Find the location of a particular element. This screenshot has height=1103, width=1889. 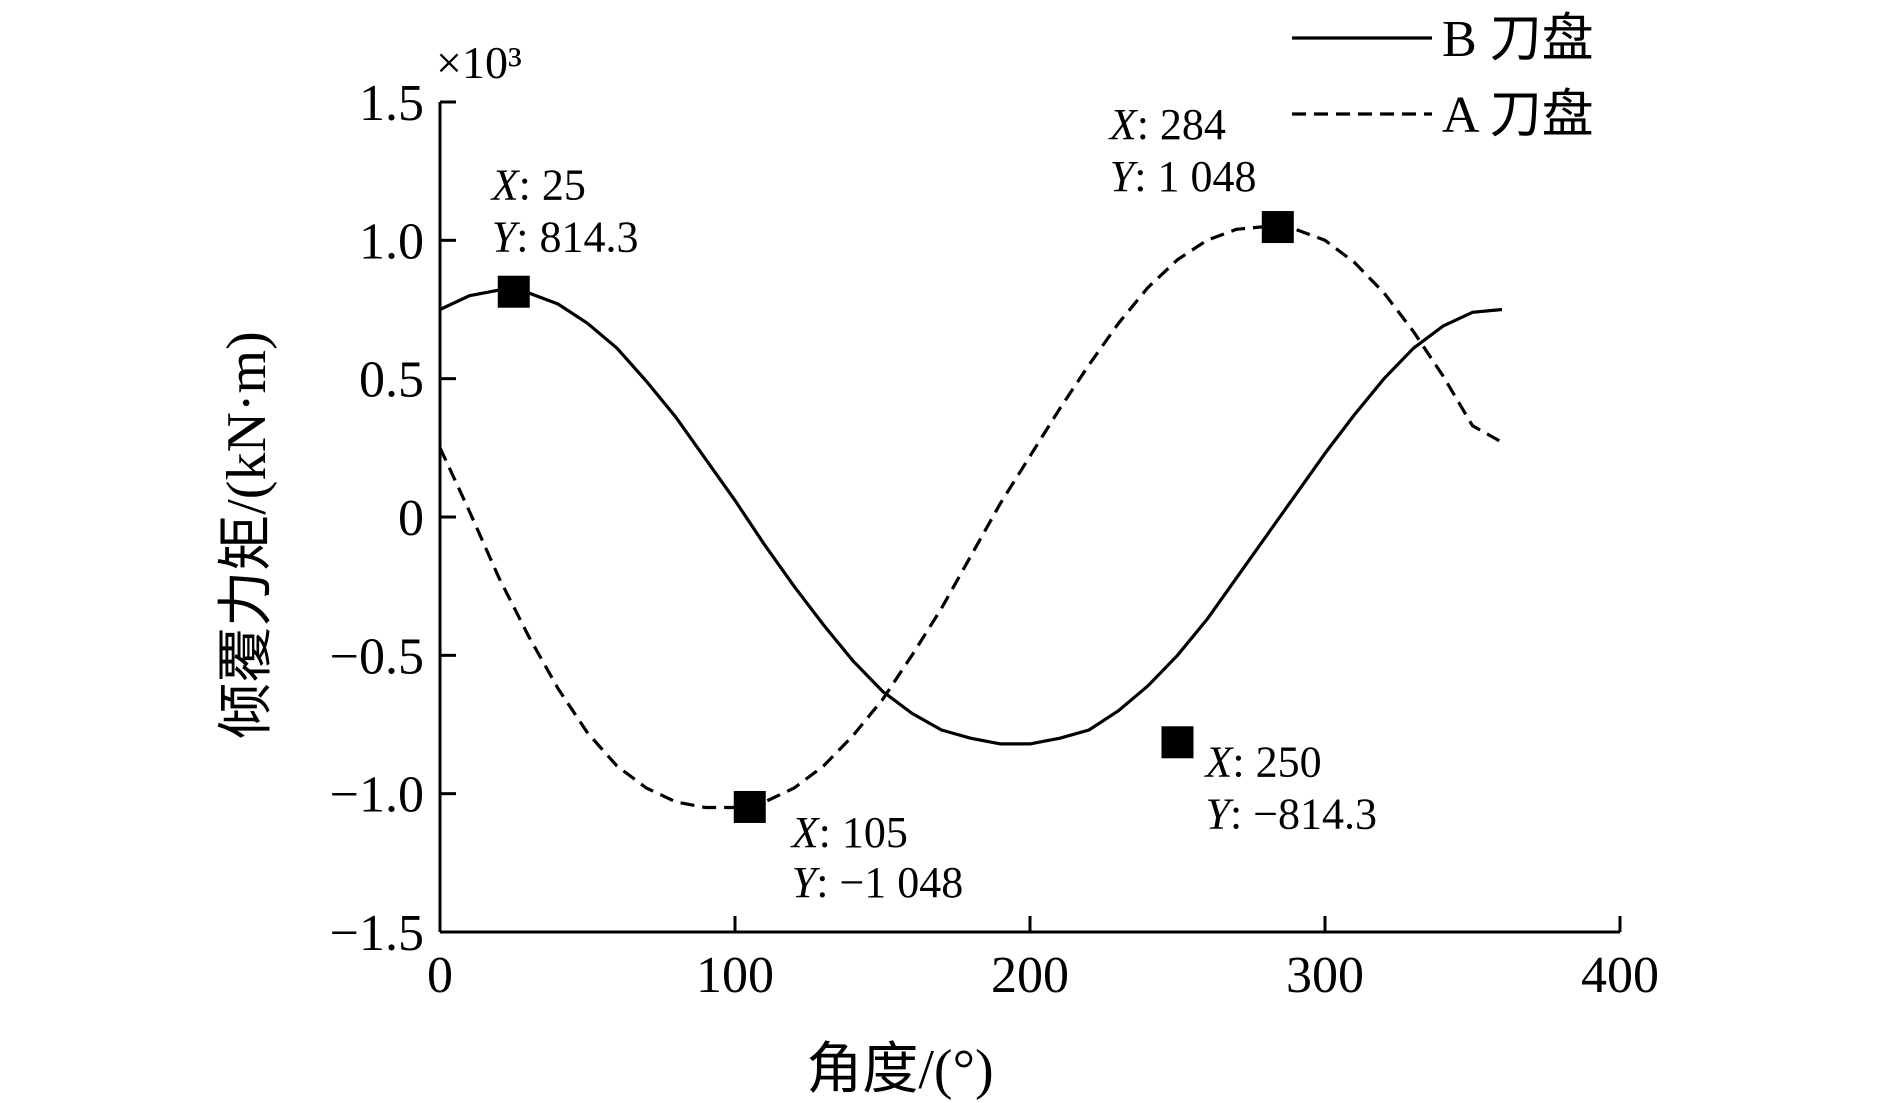

marker-y-value: 814.3 is located at coordinates (588, 237).